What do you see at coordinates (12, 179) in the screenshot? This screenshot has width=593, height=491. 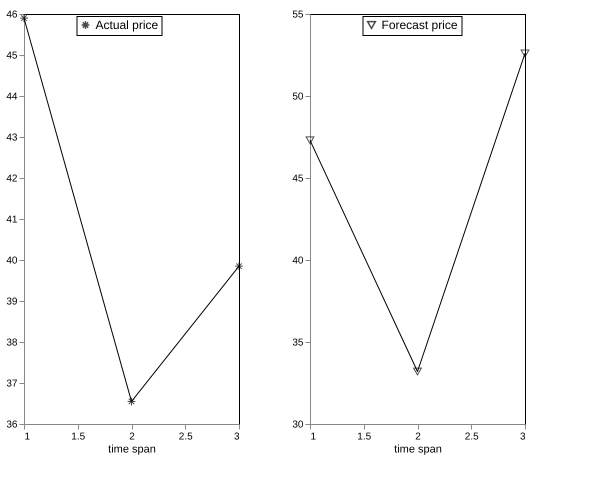 I see `y-tick-label: 42` at bounding box center [12, 179].